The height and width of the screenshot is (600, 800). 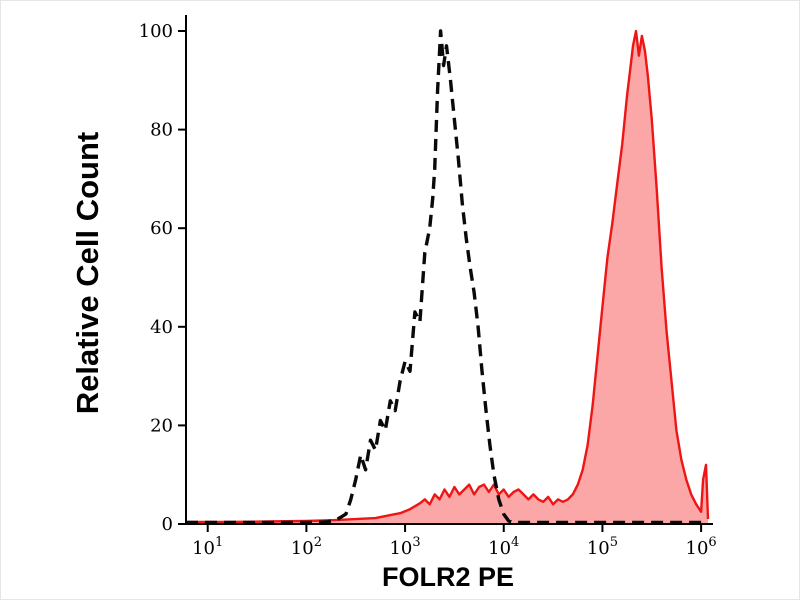 I want to click on y-tick-label-20: 20, so click(x=161, y=425).